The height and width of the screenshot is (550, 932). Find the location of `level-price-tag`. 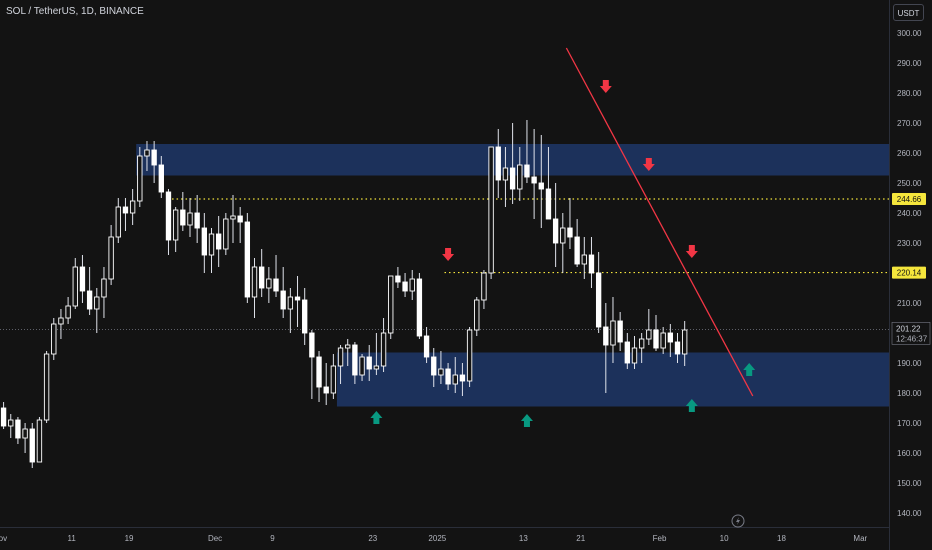

level-price-tag is located at coordinates (909, 199).